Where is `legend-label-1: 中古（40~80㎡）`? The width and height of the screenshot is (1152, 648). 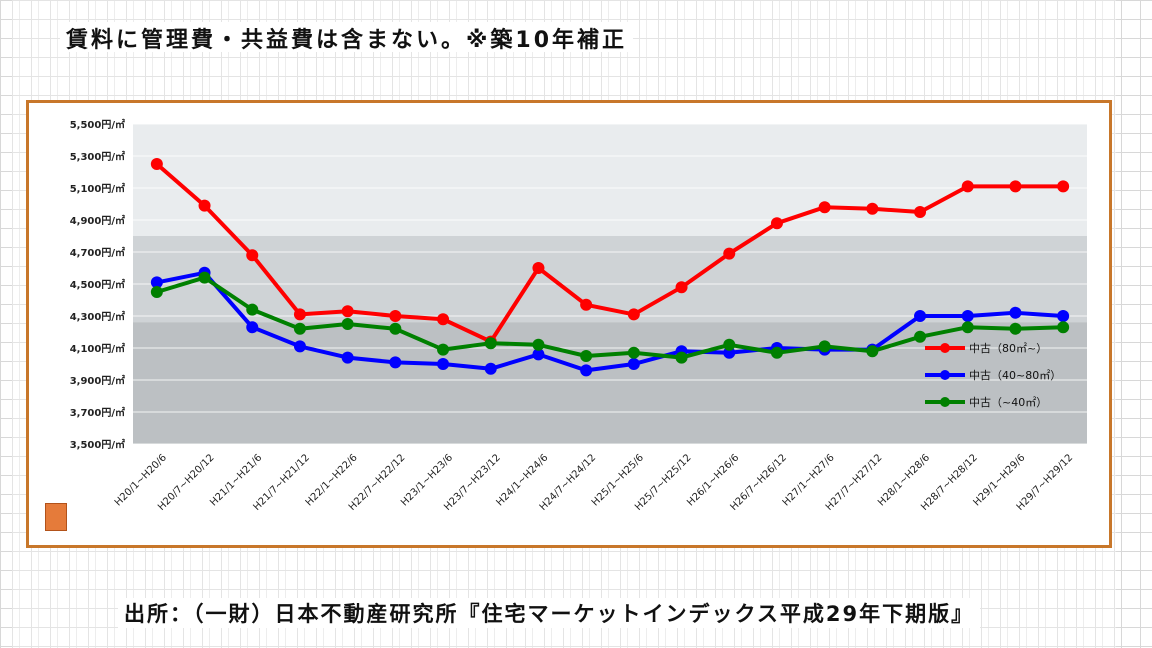
legend-label-1: 中古（40~80㎡） is located at coordinates (1015, 375).